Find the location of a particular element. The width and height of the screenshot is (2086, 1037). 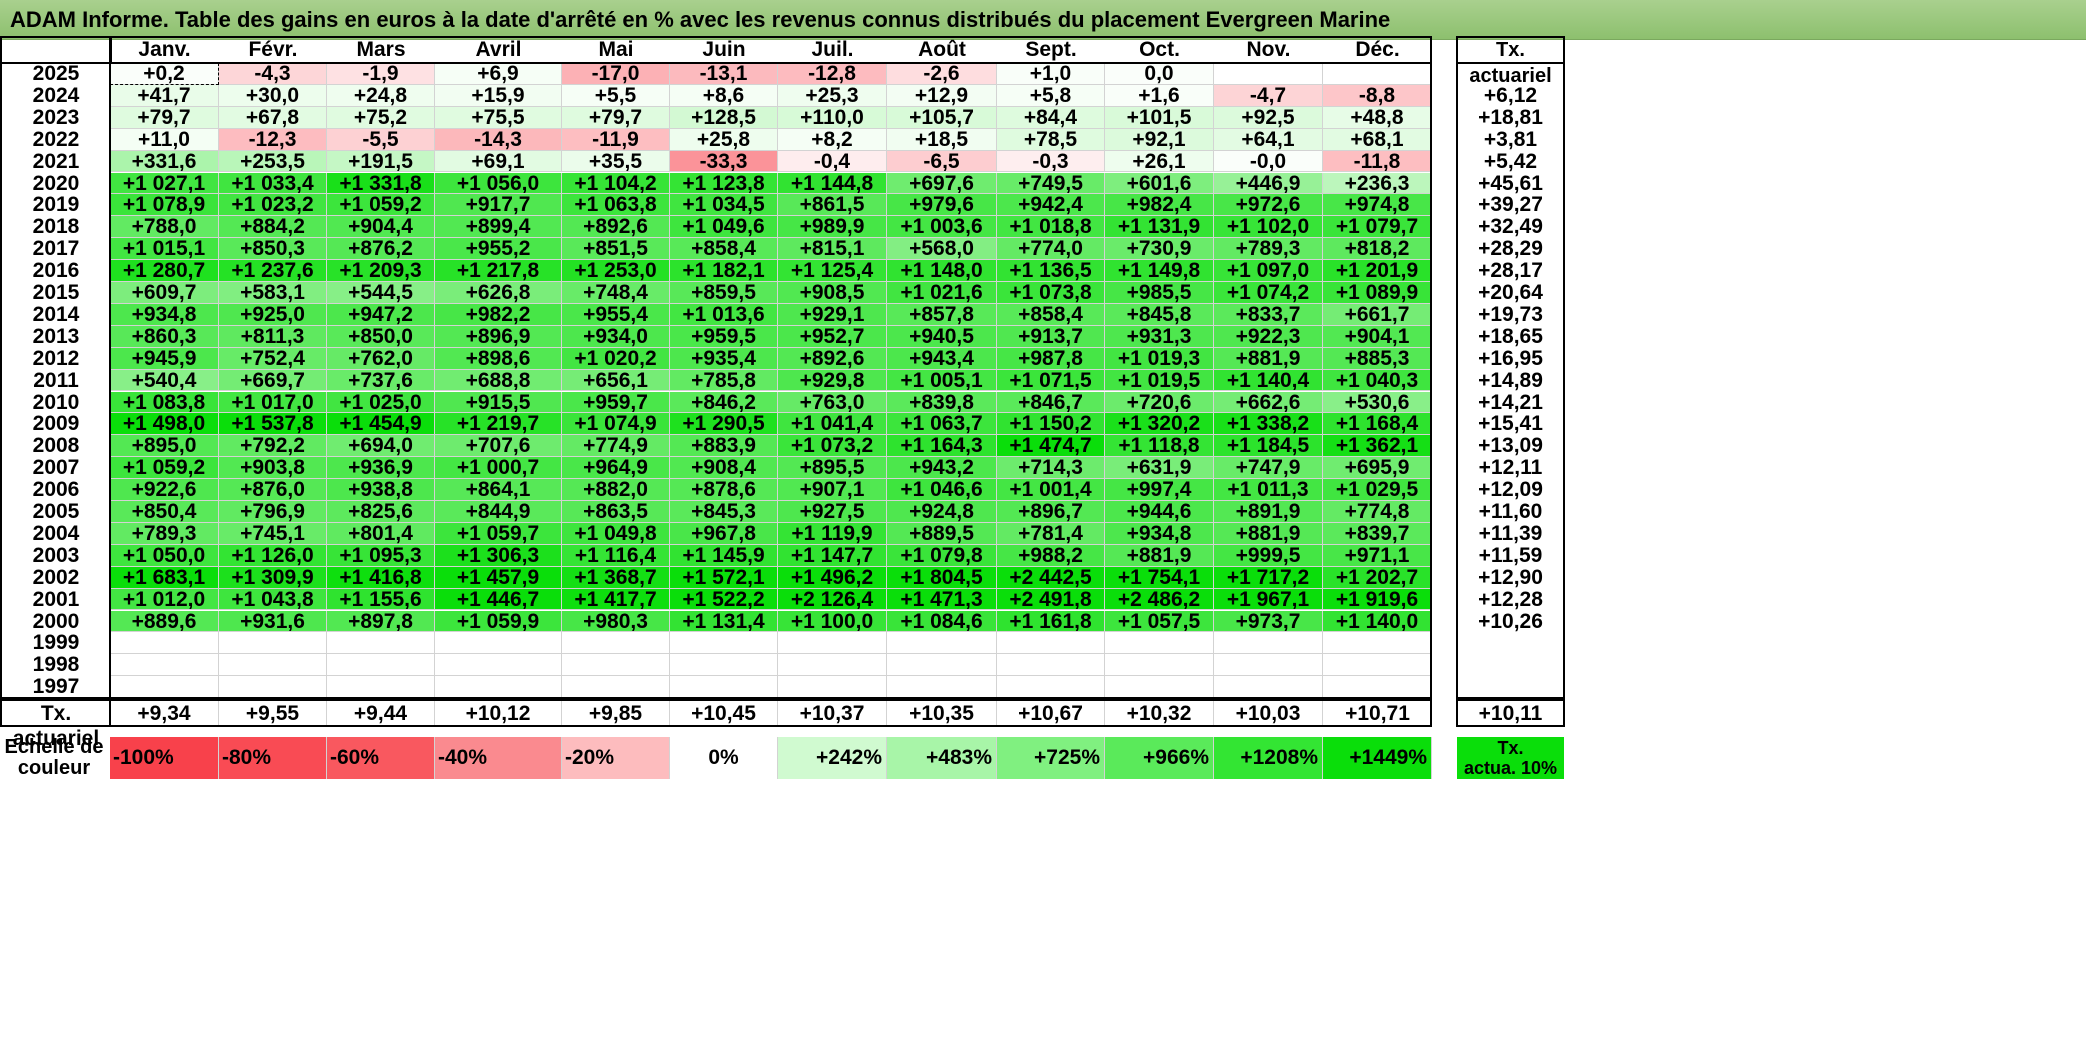

value-cell: -13,1 is located at coordinates (724, 74).